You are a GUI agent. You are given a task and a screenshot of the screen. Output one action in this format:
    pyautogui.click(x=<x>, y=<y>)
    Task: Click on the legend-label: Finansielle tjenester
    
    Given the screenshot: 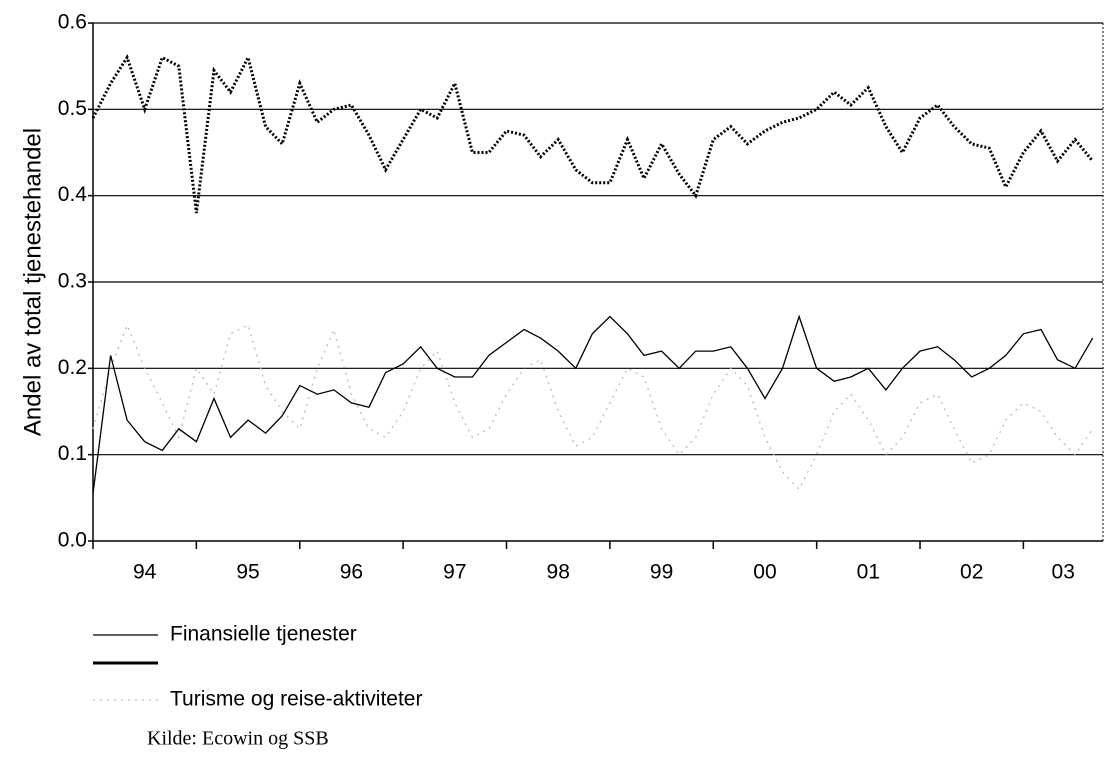 What is the action you would take?
    pyautogui.click(x=263, y=634)
    